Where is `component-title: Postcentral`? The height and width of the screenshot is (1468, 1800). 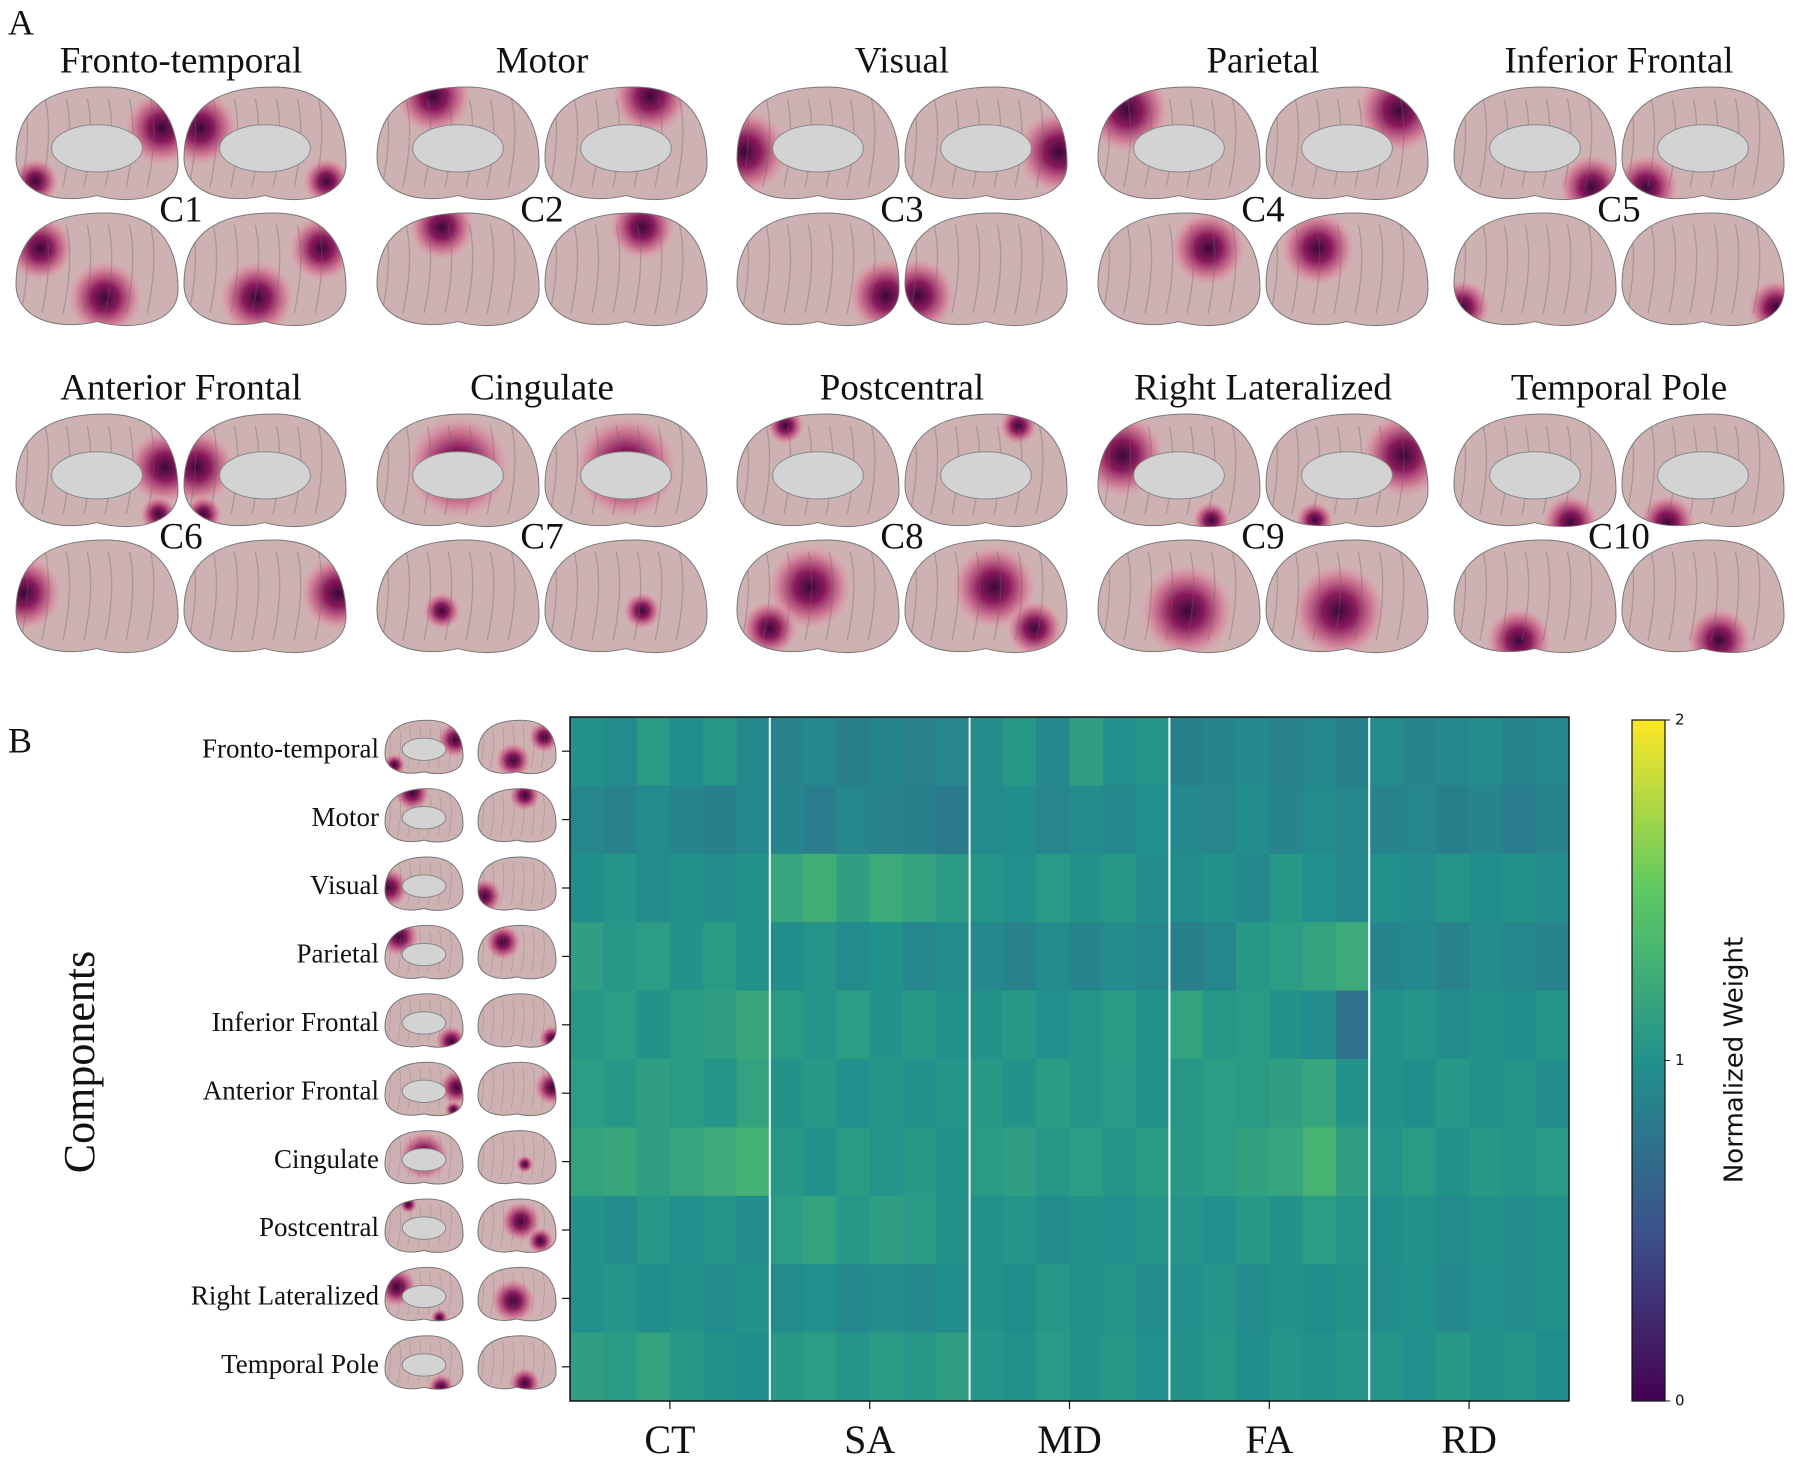
component-title: Postcentral is located at coordinates (902, 387).